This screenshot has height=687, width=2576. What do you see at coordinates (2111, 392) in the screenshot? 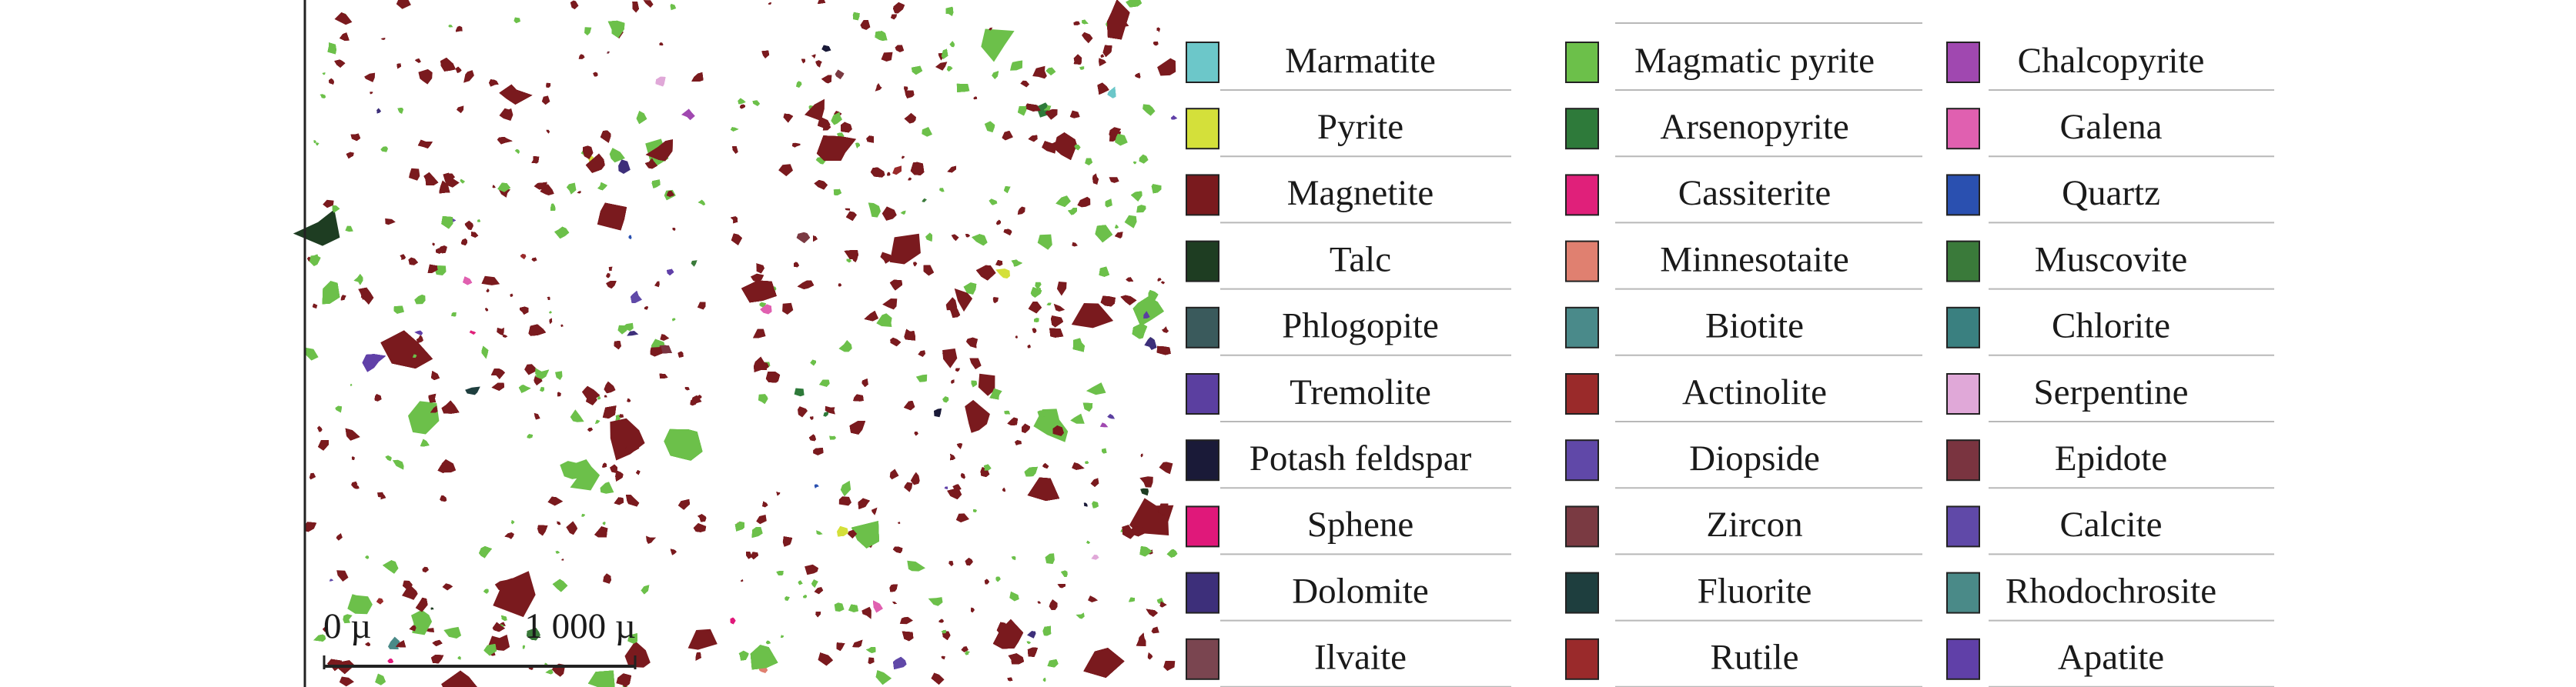
I see `legend-label: Serpentine` at bounding box center [2111, 392].